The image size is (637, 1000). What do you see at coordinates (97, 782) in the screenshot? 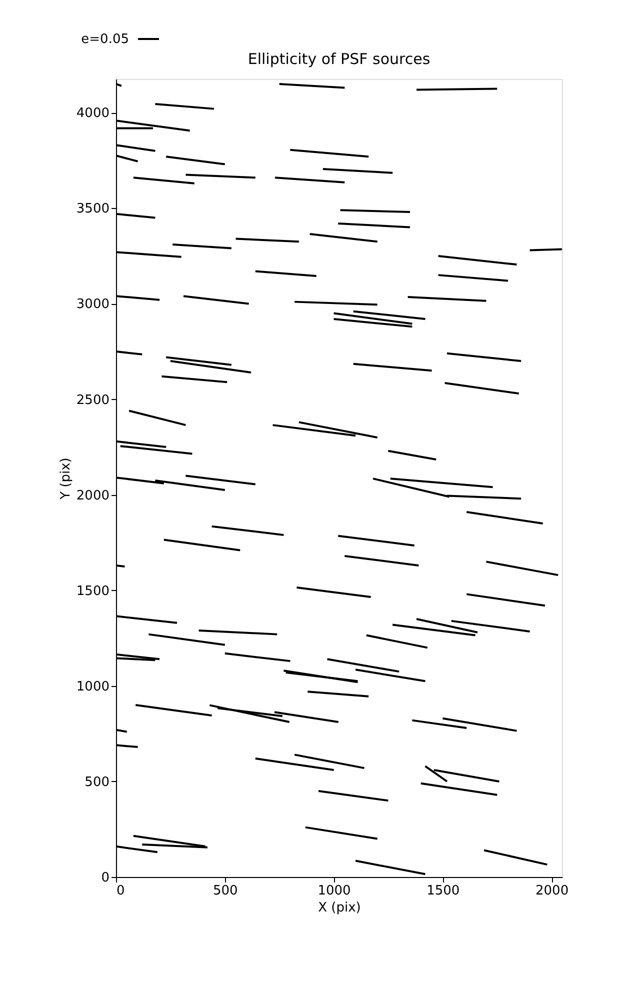
I see `y-tick-label: 500` at bounding box center [97, 782].